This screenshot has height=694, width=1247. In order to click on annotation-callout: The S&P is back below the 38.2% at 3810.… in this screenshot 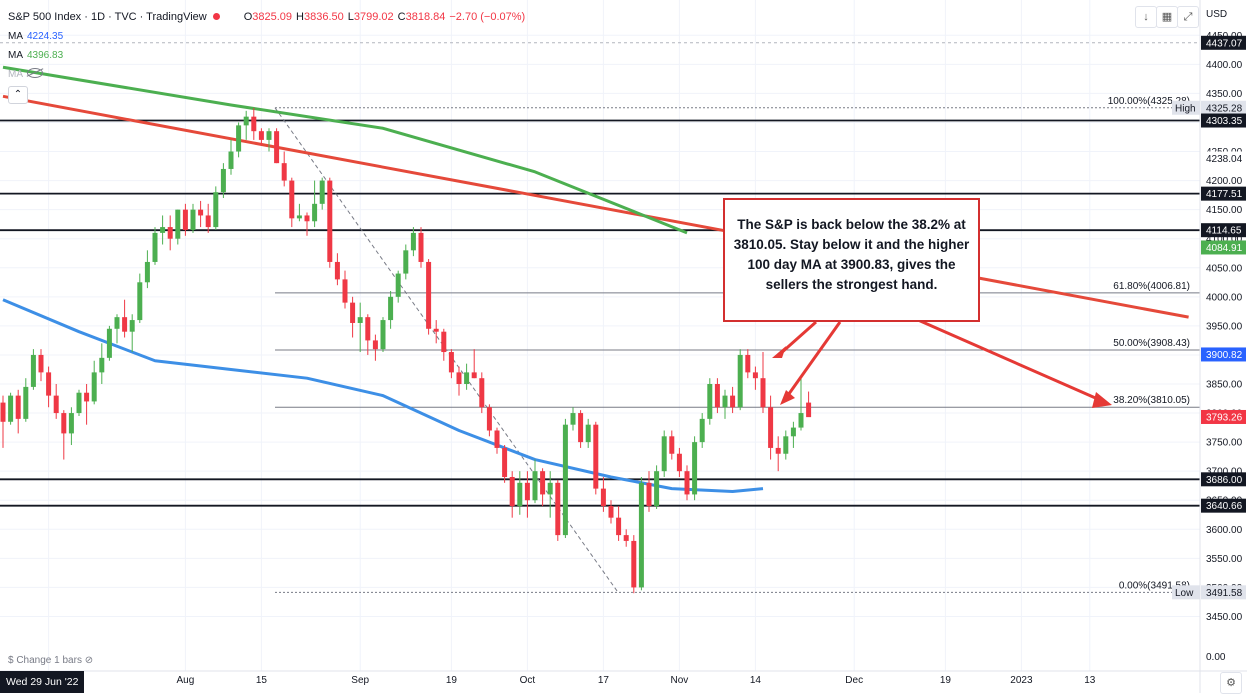, I will do `click(851, 260)`.